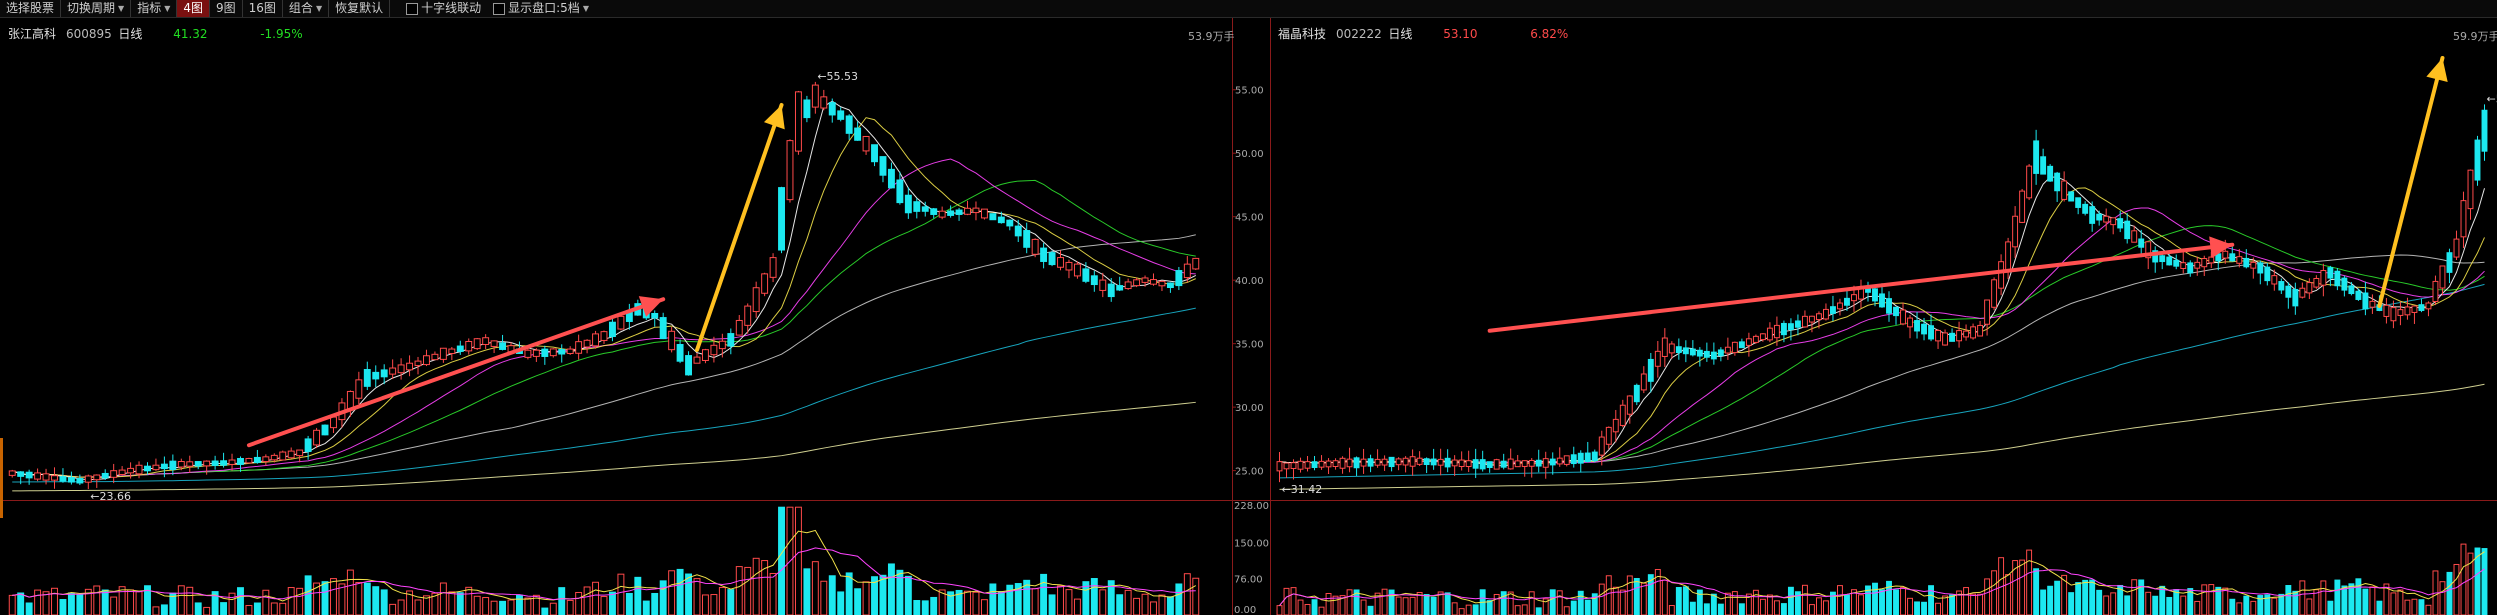 This screenshot has width=2497, height=615. I want to click on checkbox-0: 十字线联动, so click(443, 8).